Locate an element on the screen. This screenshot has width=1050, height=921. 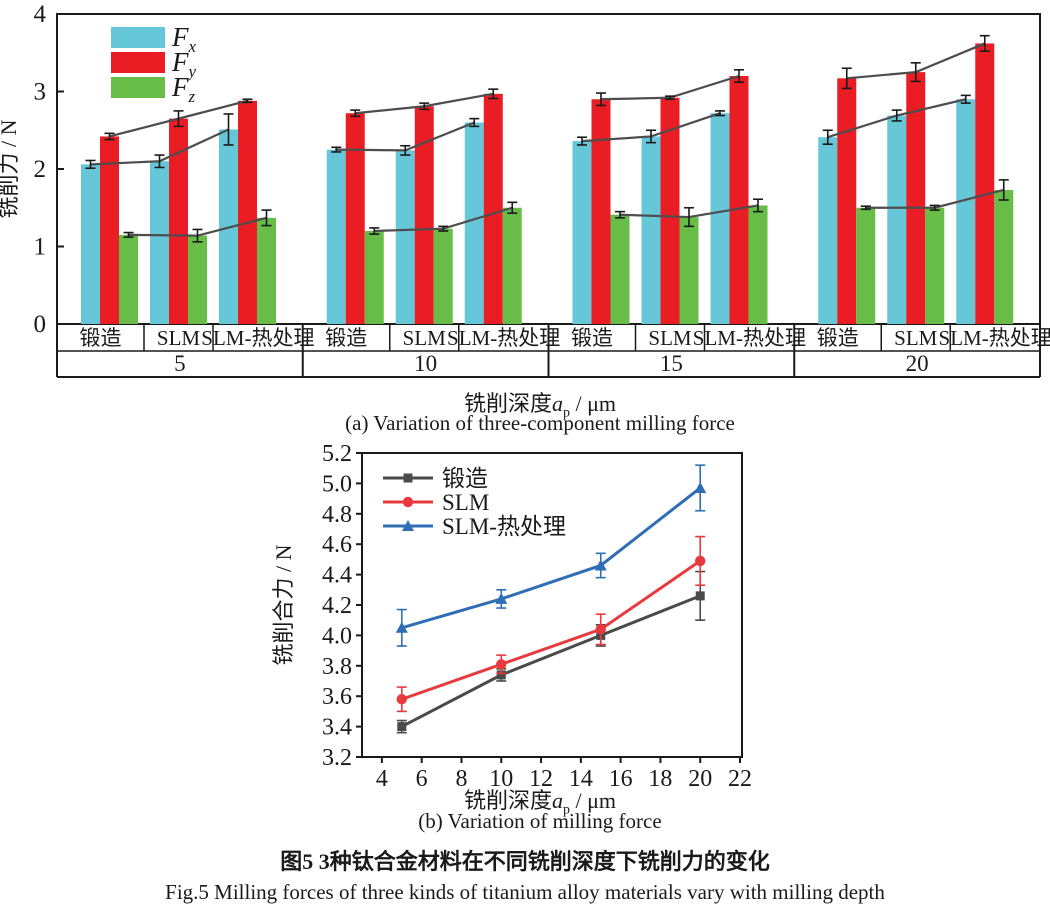
bar-fz-depth5-m1 is located at coordinates (197, 279).